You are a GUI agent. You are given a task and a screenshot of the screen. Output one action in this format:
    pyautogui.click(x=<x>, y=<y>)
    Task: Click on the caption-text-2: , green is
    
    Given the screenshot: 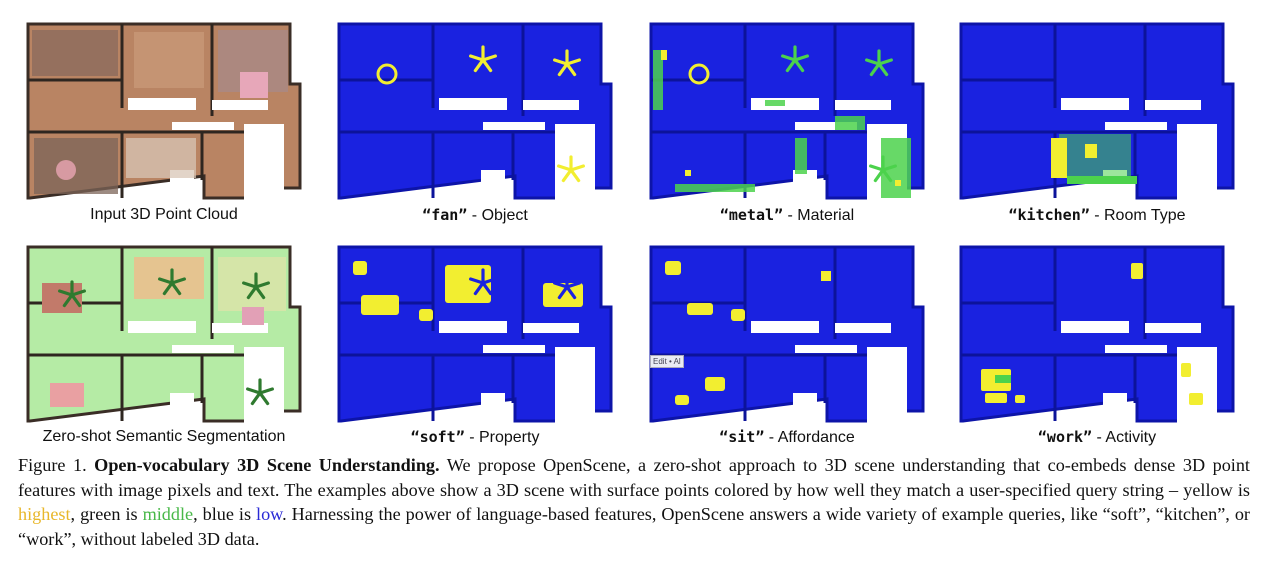 What is the action you would take?
    pyautogui.click(x=106, y=514)
    